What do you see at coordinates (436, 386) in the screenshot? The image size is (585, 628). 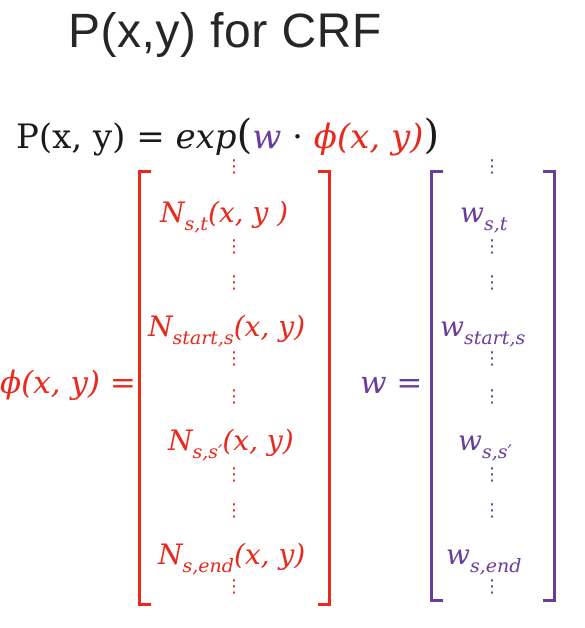 I see `w-left-bracket` at bounding box center [436, 386].